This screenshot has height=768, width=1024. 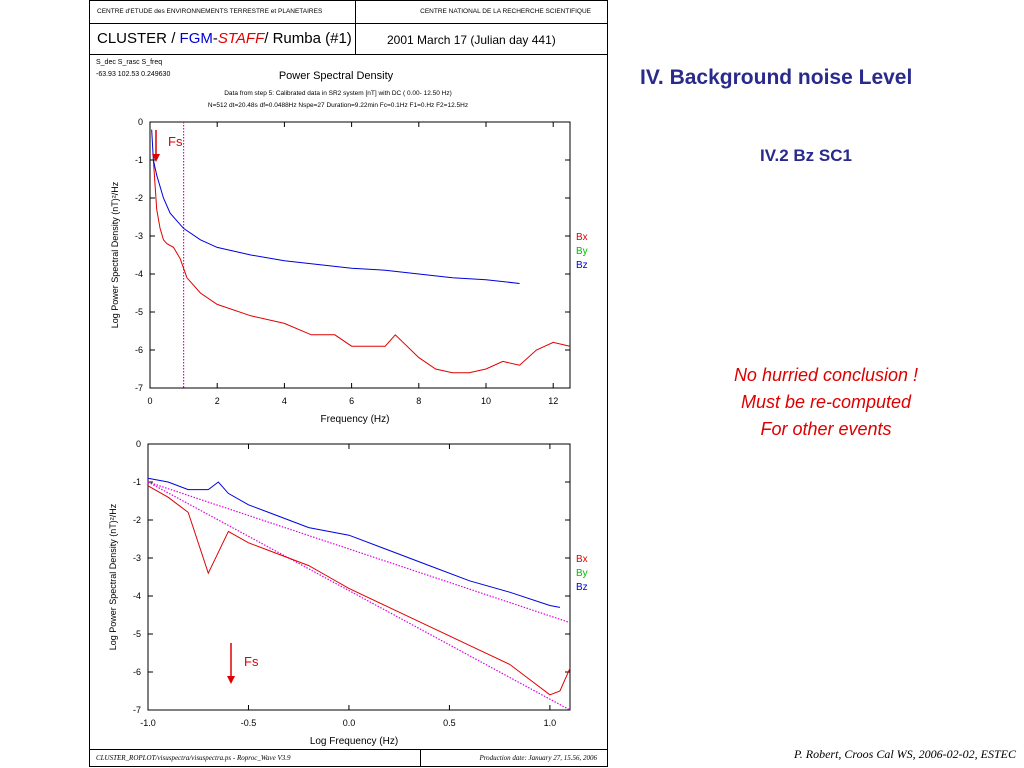 What do you see at coordinates (486, 401) in the screenshot?
I see `x-tick-label: 10` at bounding box center [486, 401].